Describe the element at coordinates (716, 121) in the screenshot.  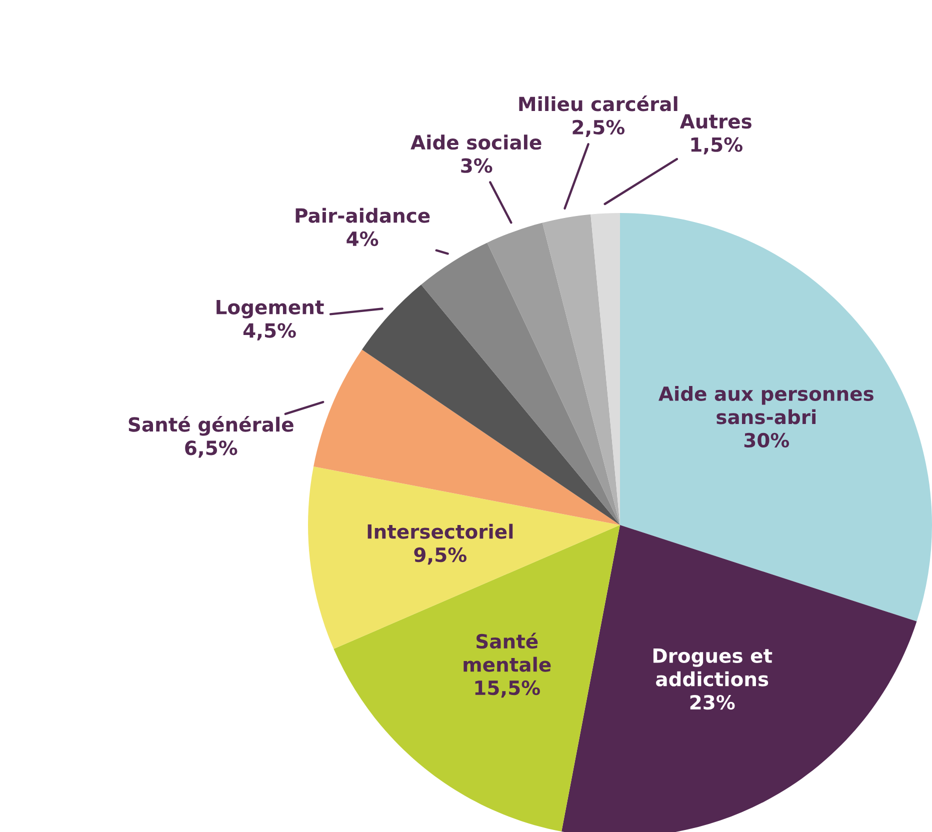
I see `slice-label: Autres` at that location.